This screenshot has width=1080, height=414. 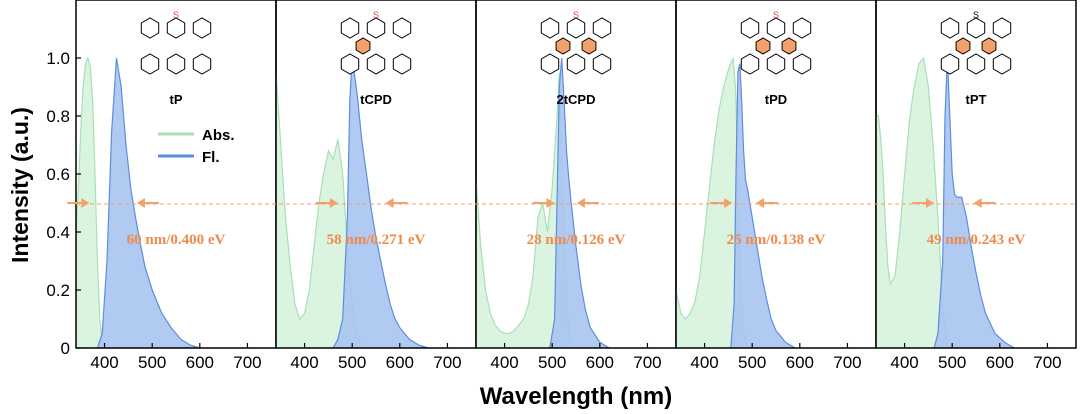 What do you see at coordinates (776, 99) in the screenshot?
I see `molecule-label-tPD: tPD` at bounding box center [776, 99].